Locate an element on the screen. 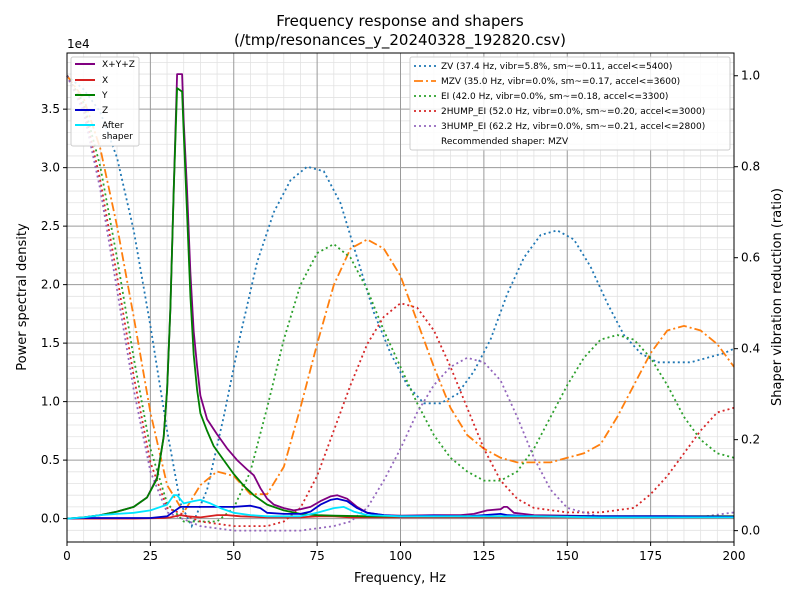  y-multiplier: 1e4 is located at coordinates (78, 44).